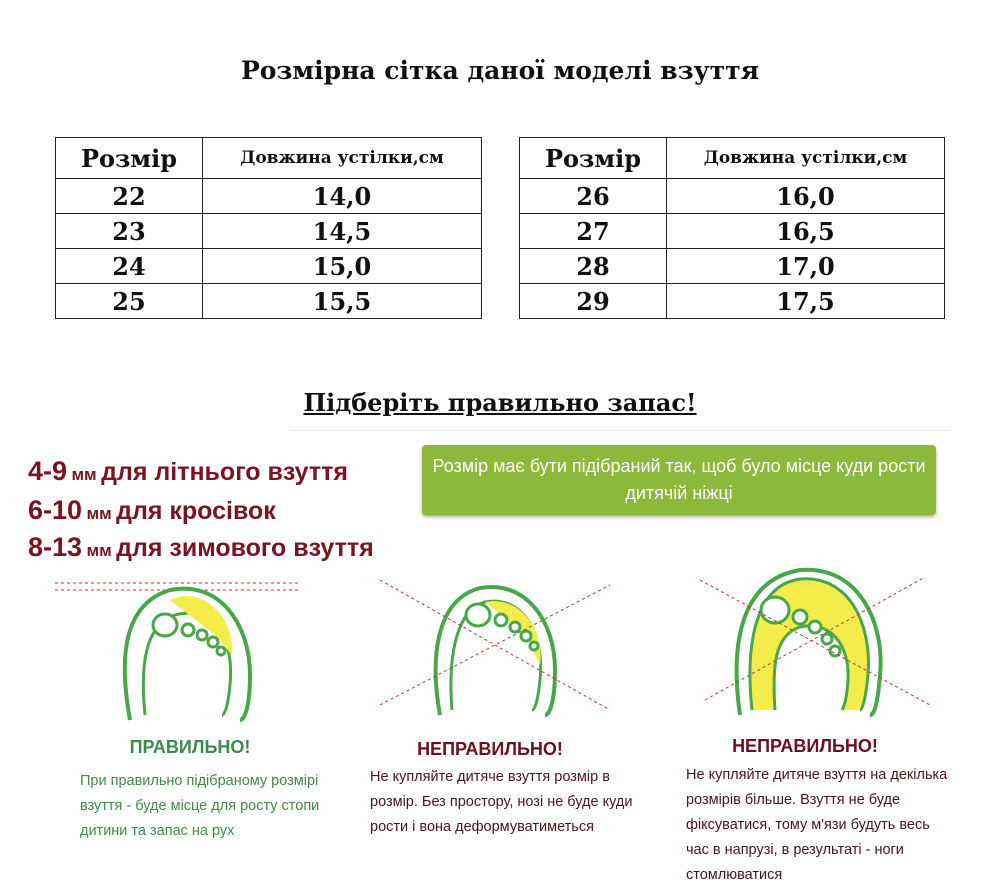 The image size is (1000, 890). I want to click on size-cell: 26, so click(593, 196).